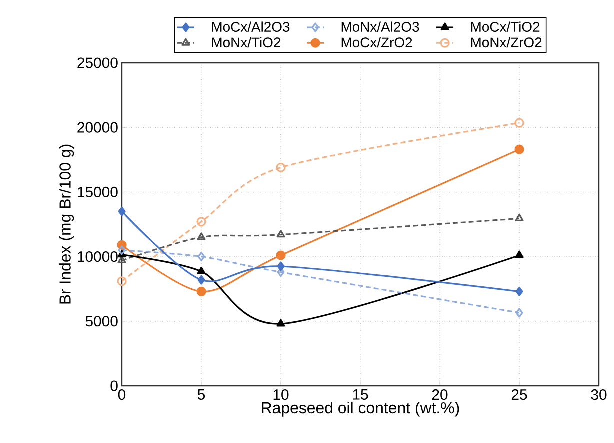 The width and height of the screenshot is (614, 443). Describe the element at coordinates (377, 42) in the screenshot. I see `legend-label: MoCx/ZrO2` at that location.